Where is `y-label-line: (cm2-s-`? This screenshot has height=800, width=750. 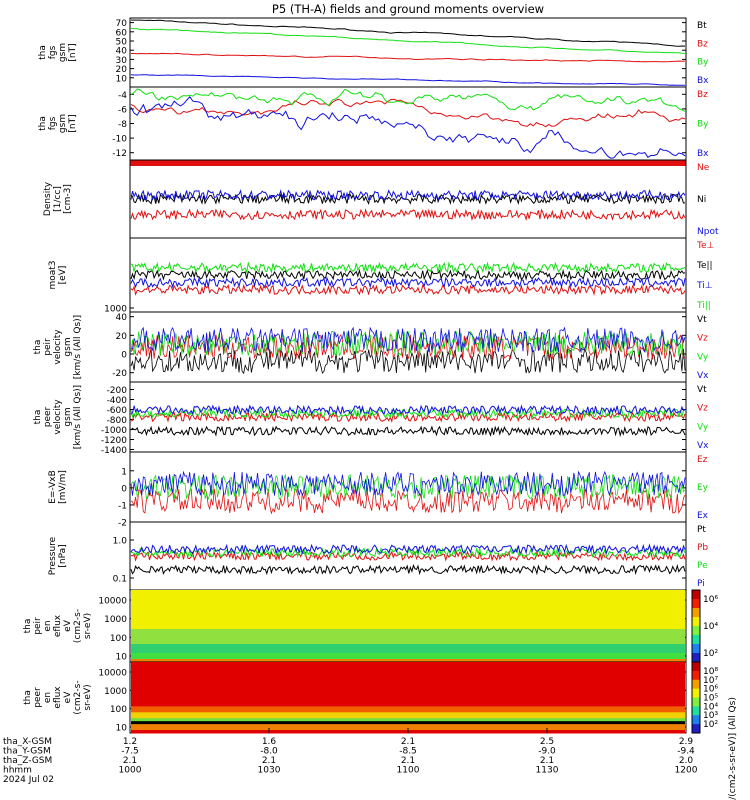 y-label-line: (cm2-s- is located at coordinates (78, 697).